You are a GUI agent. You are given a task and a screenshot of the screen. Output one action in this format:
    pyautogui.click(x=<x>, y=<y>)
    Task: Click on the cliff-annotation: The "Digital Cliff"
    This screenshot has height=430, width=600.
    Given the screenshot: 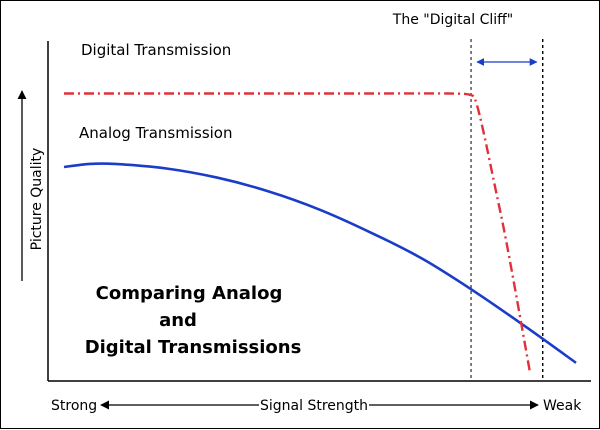 What is the action you would take?
    pyautogui.click(x=452, y=20)
    